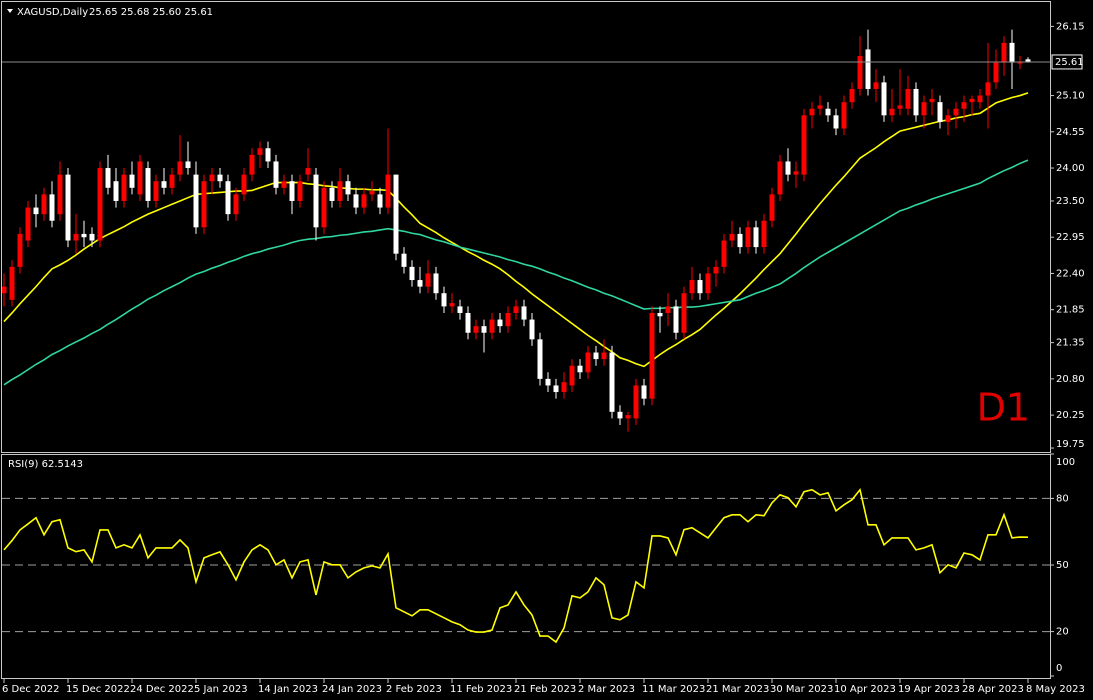 This screenshot has height=700, width=1093. What do you see at coordinates (162, 689) in the screenshot?
I see `x-tick-label: 24 Dec 2022` at bounding box center [162, 689].